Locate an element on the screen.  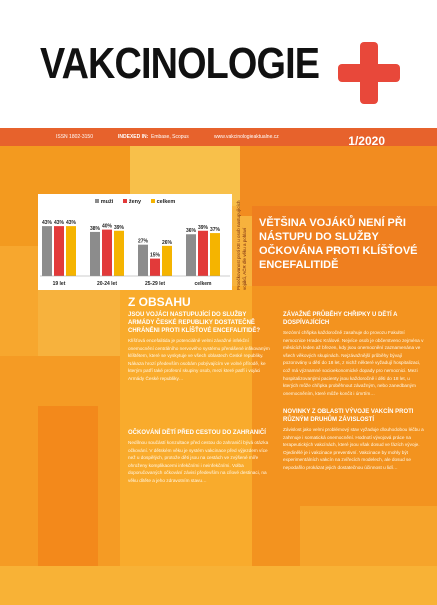
chart-legend: muži ženy celkem is located at coordinates (135, 202).